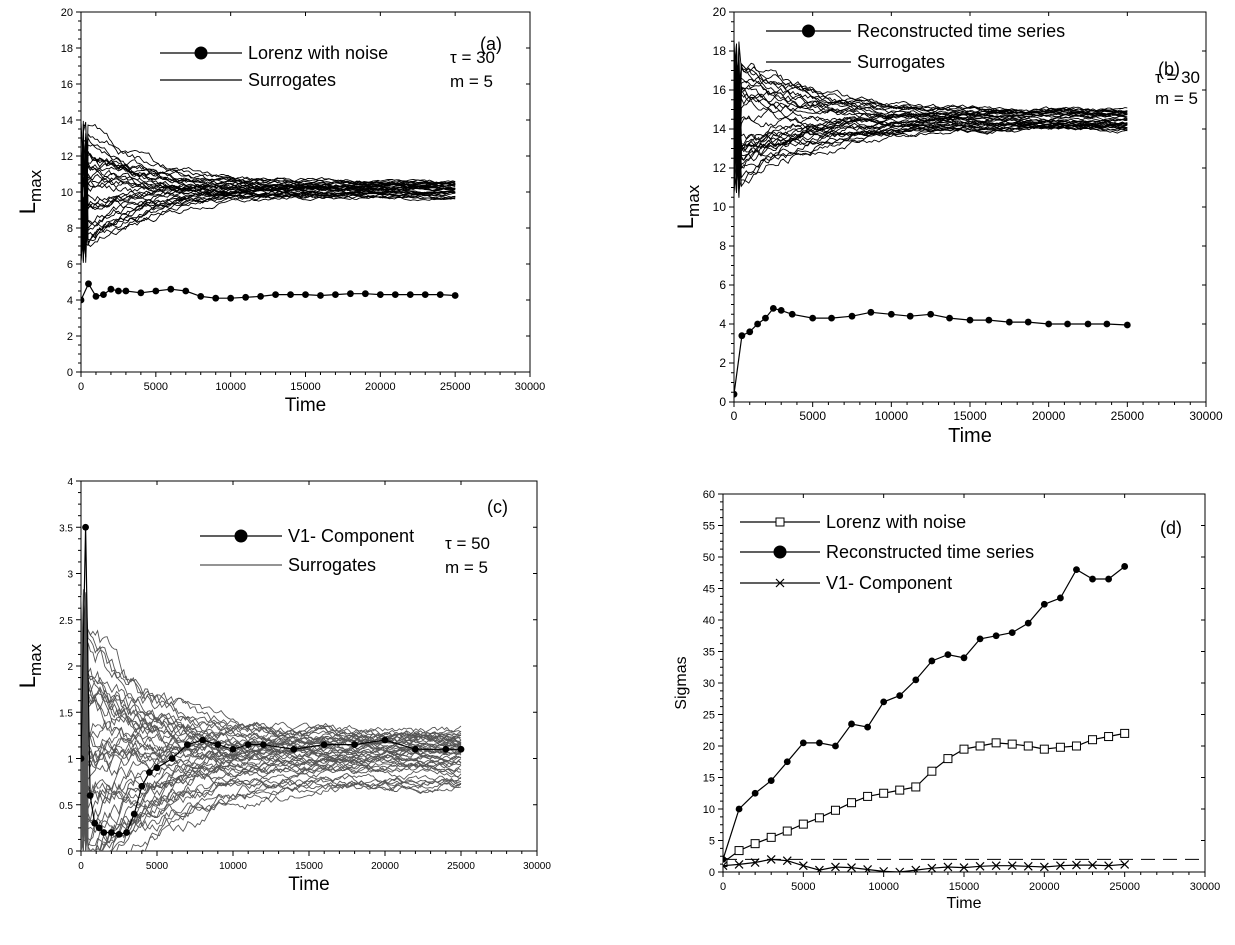 The height and width of the screenshot is (945, 1235). I want to click on annotation: m = 5, so click(466, 567).